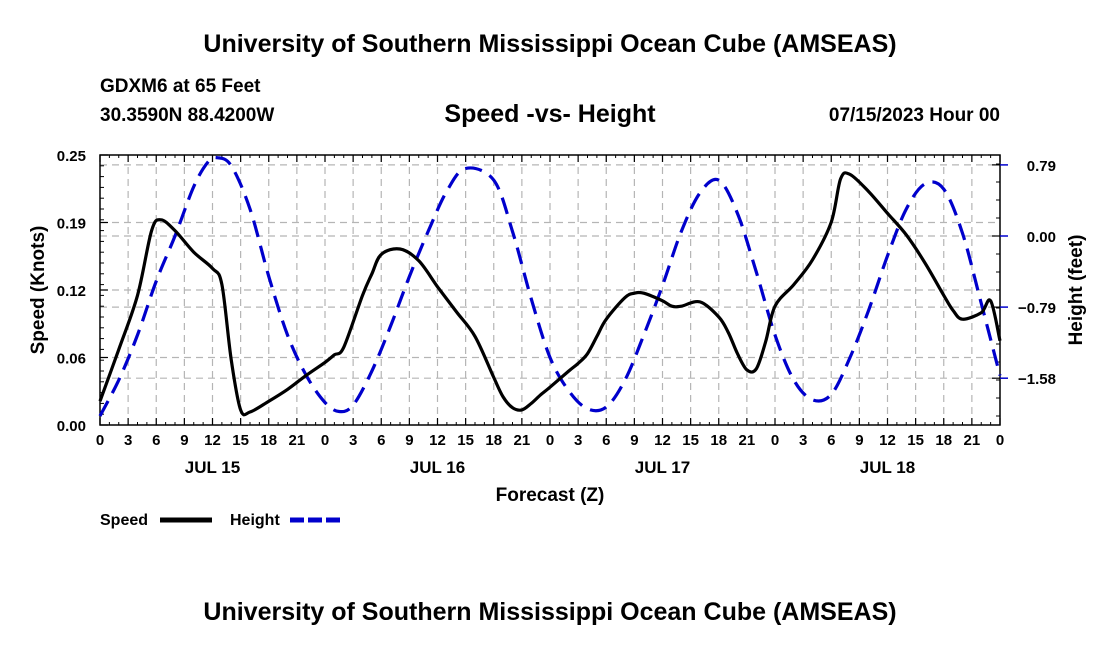 The width and height of the screenshot is (1100, 650). I want to click on chart-subtitle: Speed -vs- Height, so click(550, 114).